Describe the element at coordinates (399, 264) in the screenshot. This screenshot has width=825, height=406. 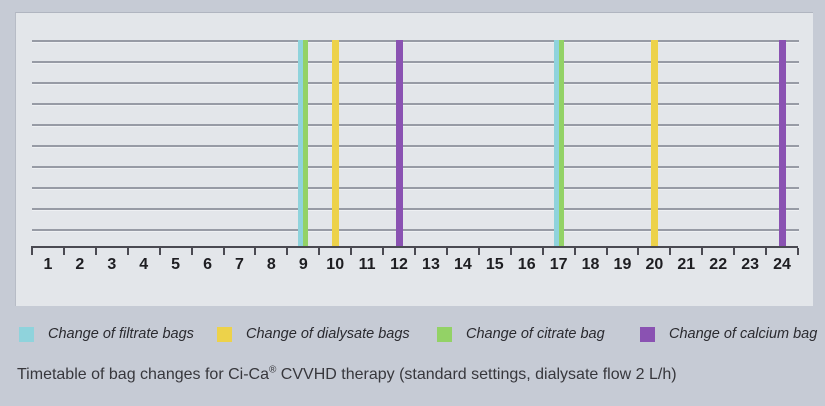
I see `x-axis-label-12: 12` at that location.